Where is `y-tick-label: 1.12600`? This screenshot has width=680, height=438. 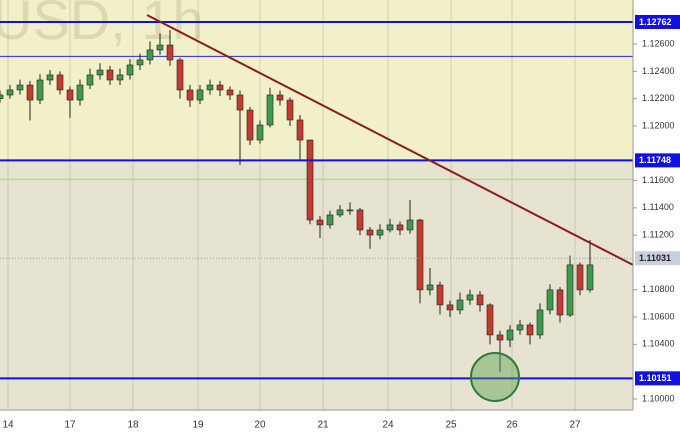
y-tick-label: 1.12600 is located at coordinates (658, 43).